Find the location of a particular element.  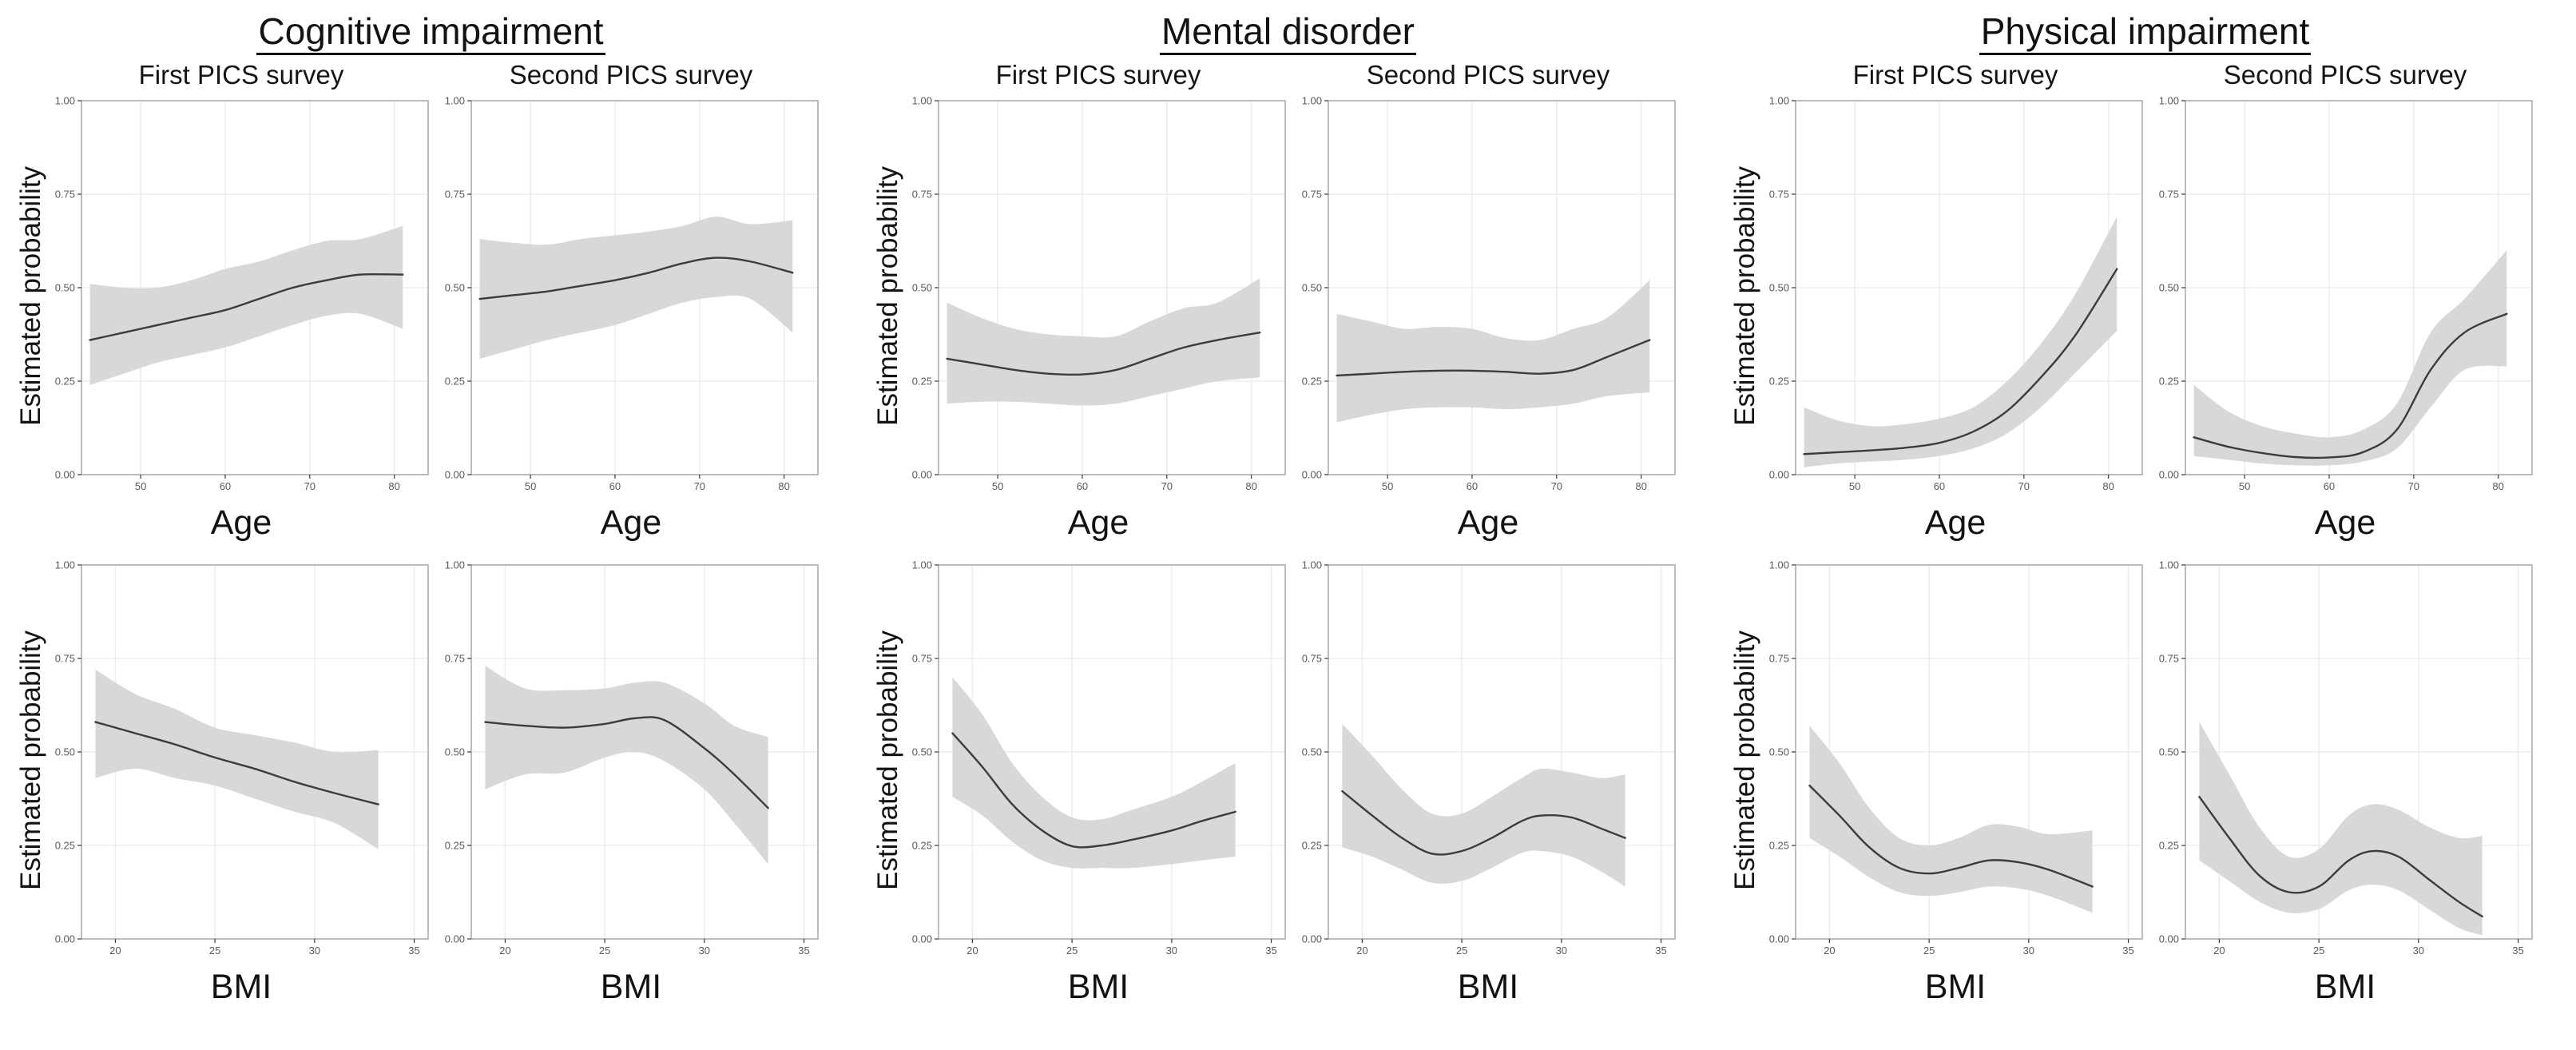

plot-mental-first-bmi: 0.00 0.25 0.50 0.75 1.00 20 25 30 35 is located at coordinates (1098, 760).